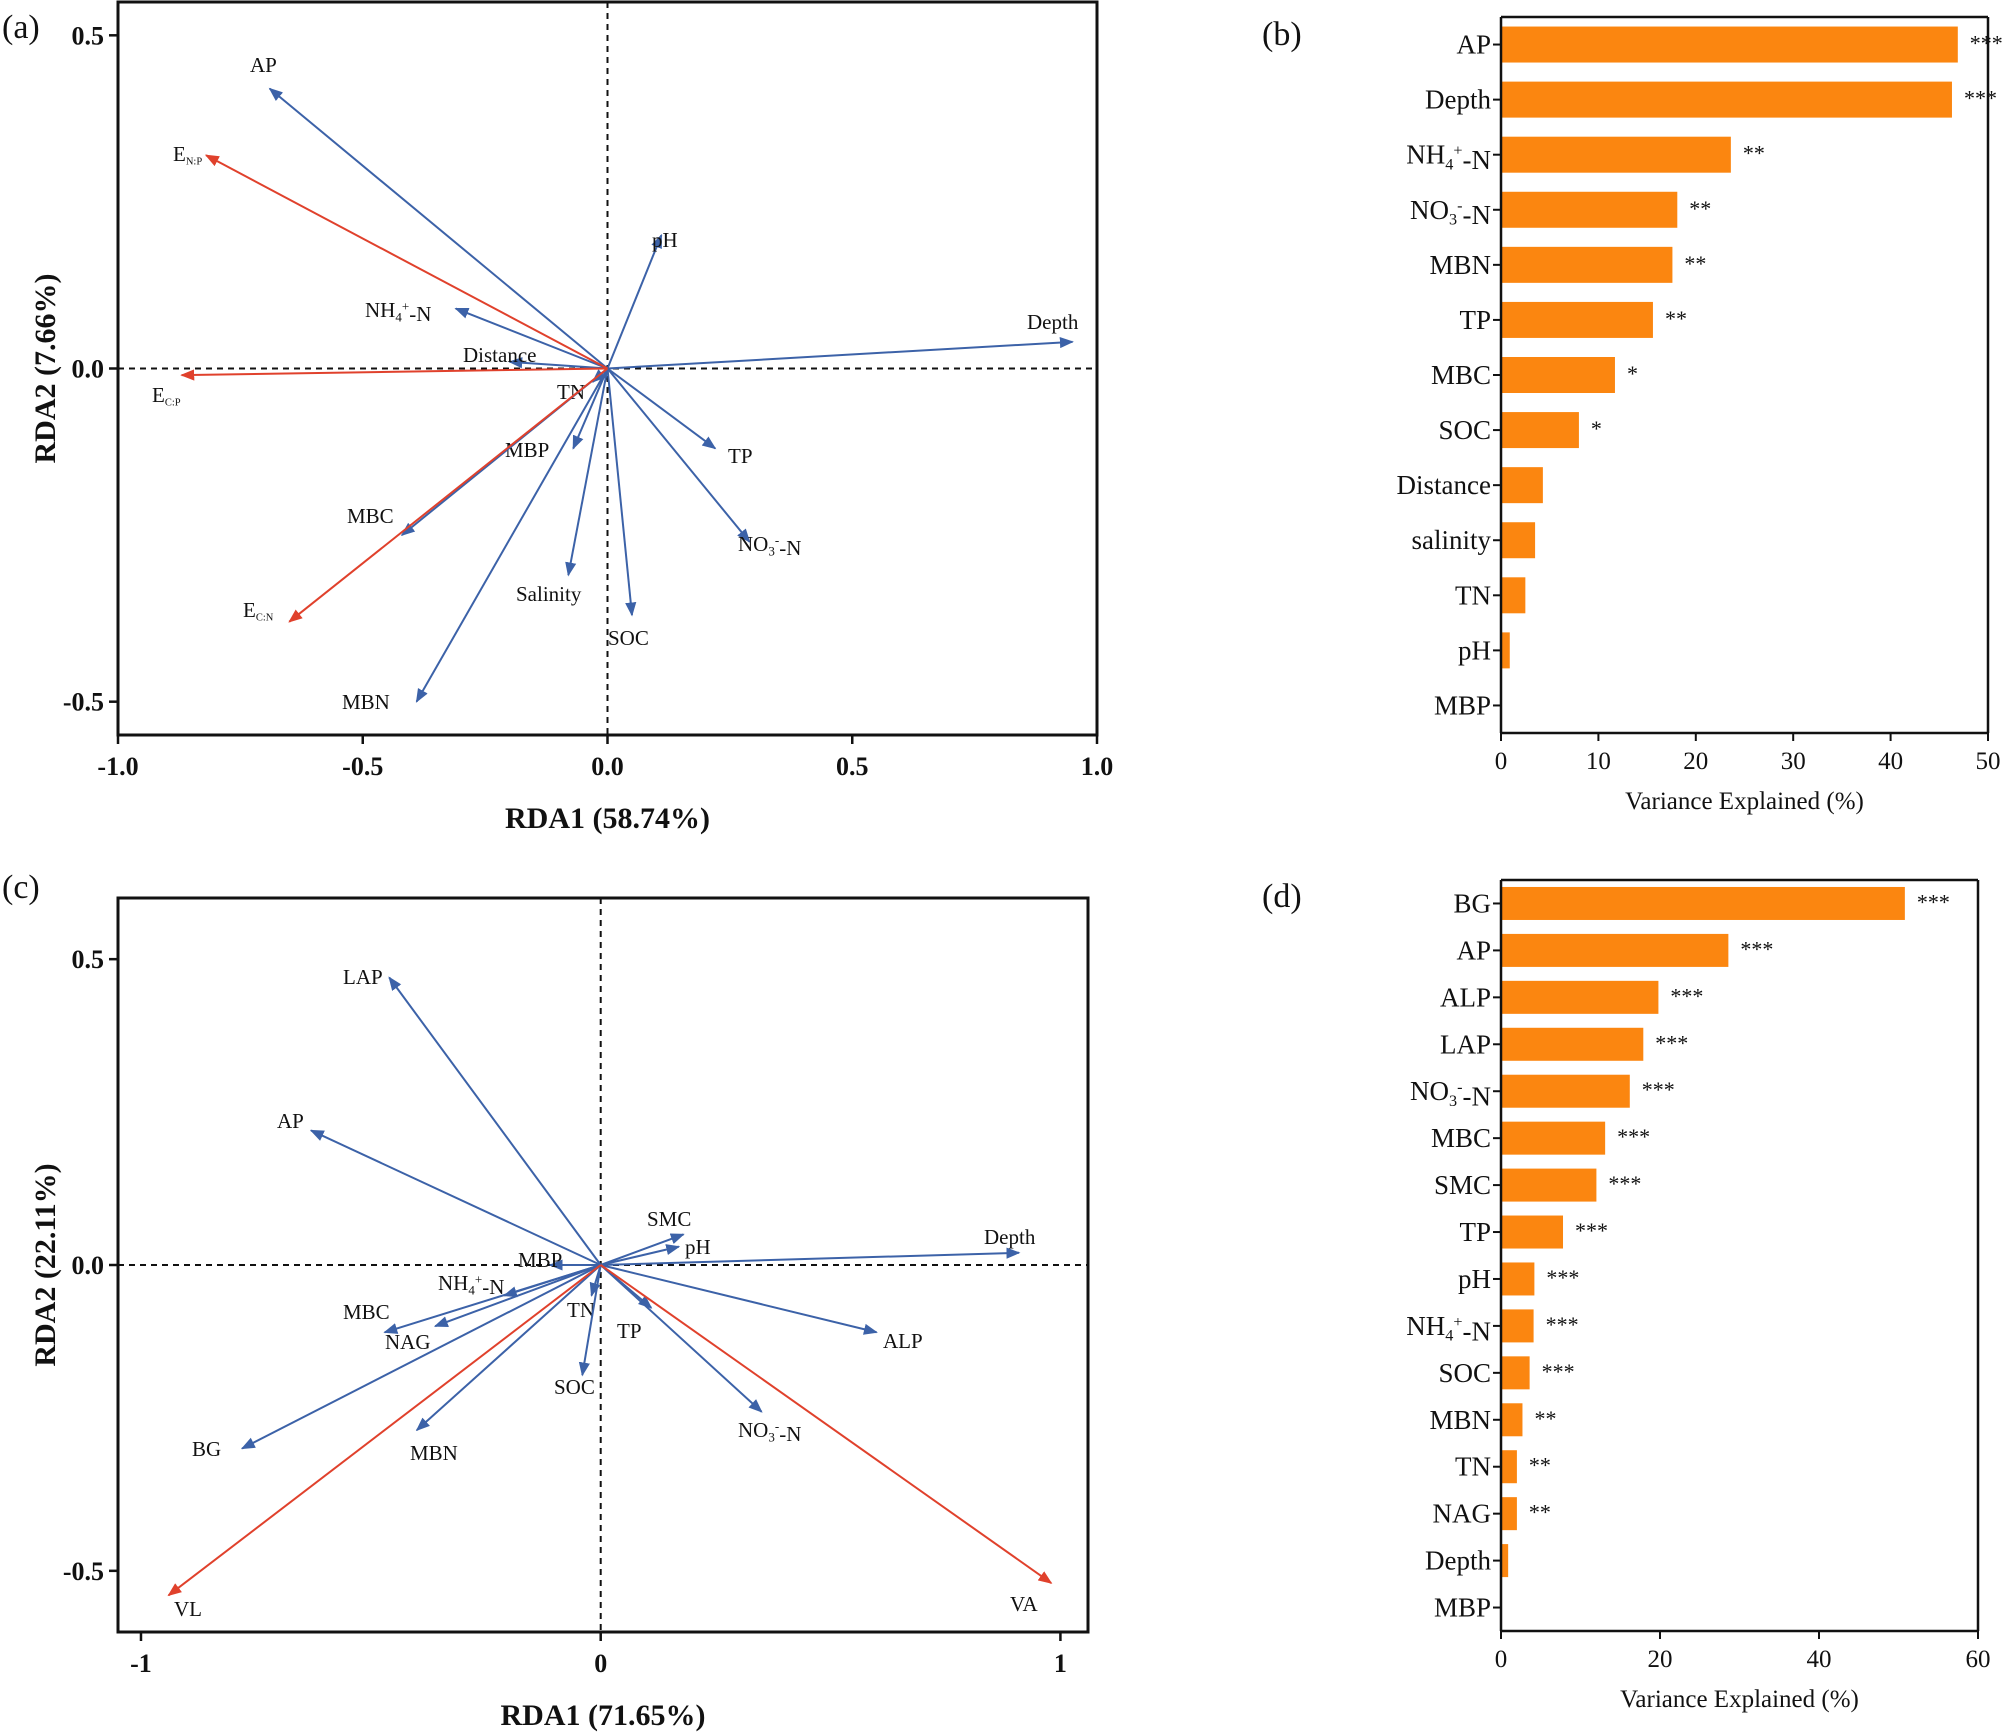 The height and width of the screenshot is (1732, 2006). I want to click on vector-mbn, so click(508, 1348).